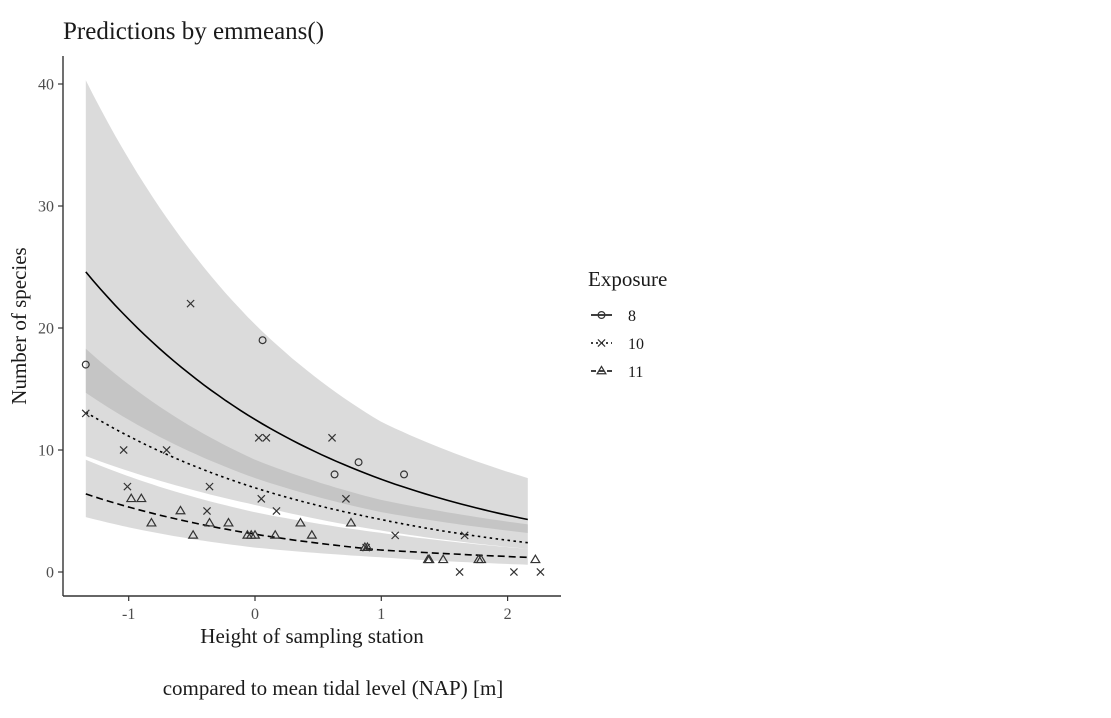 This screenshot has width=1111, height=718. What do you see at coordinates (627, 279) in the screenshot?
I see `legend-title: Exposure` at bounding box center [627, 279].